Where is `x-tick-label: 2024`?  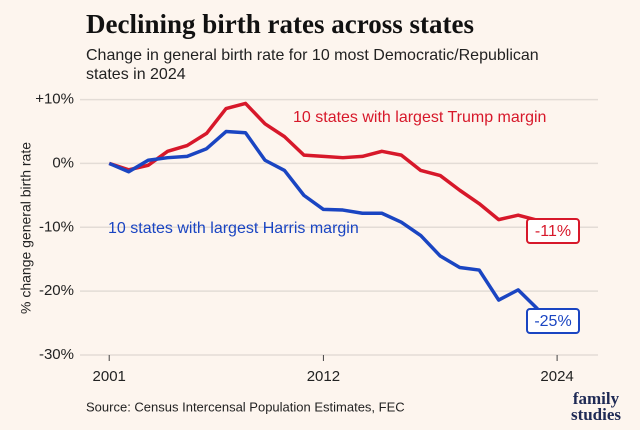
x-tick-label: 2024 is located at coordinates (556, 376).